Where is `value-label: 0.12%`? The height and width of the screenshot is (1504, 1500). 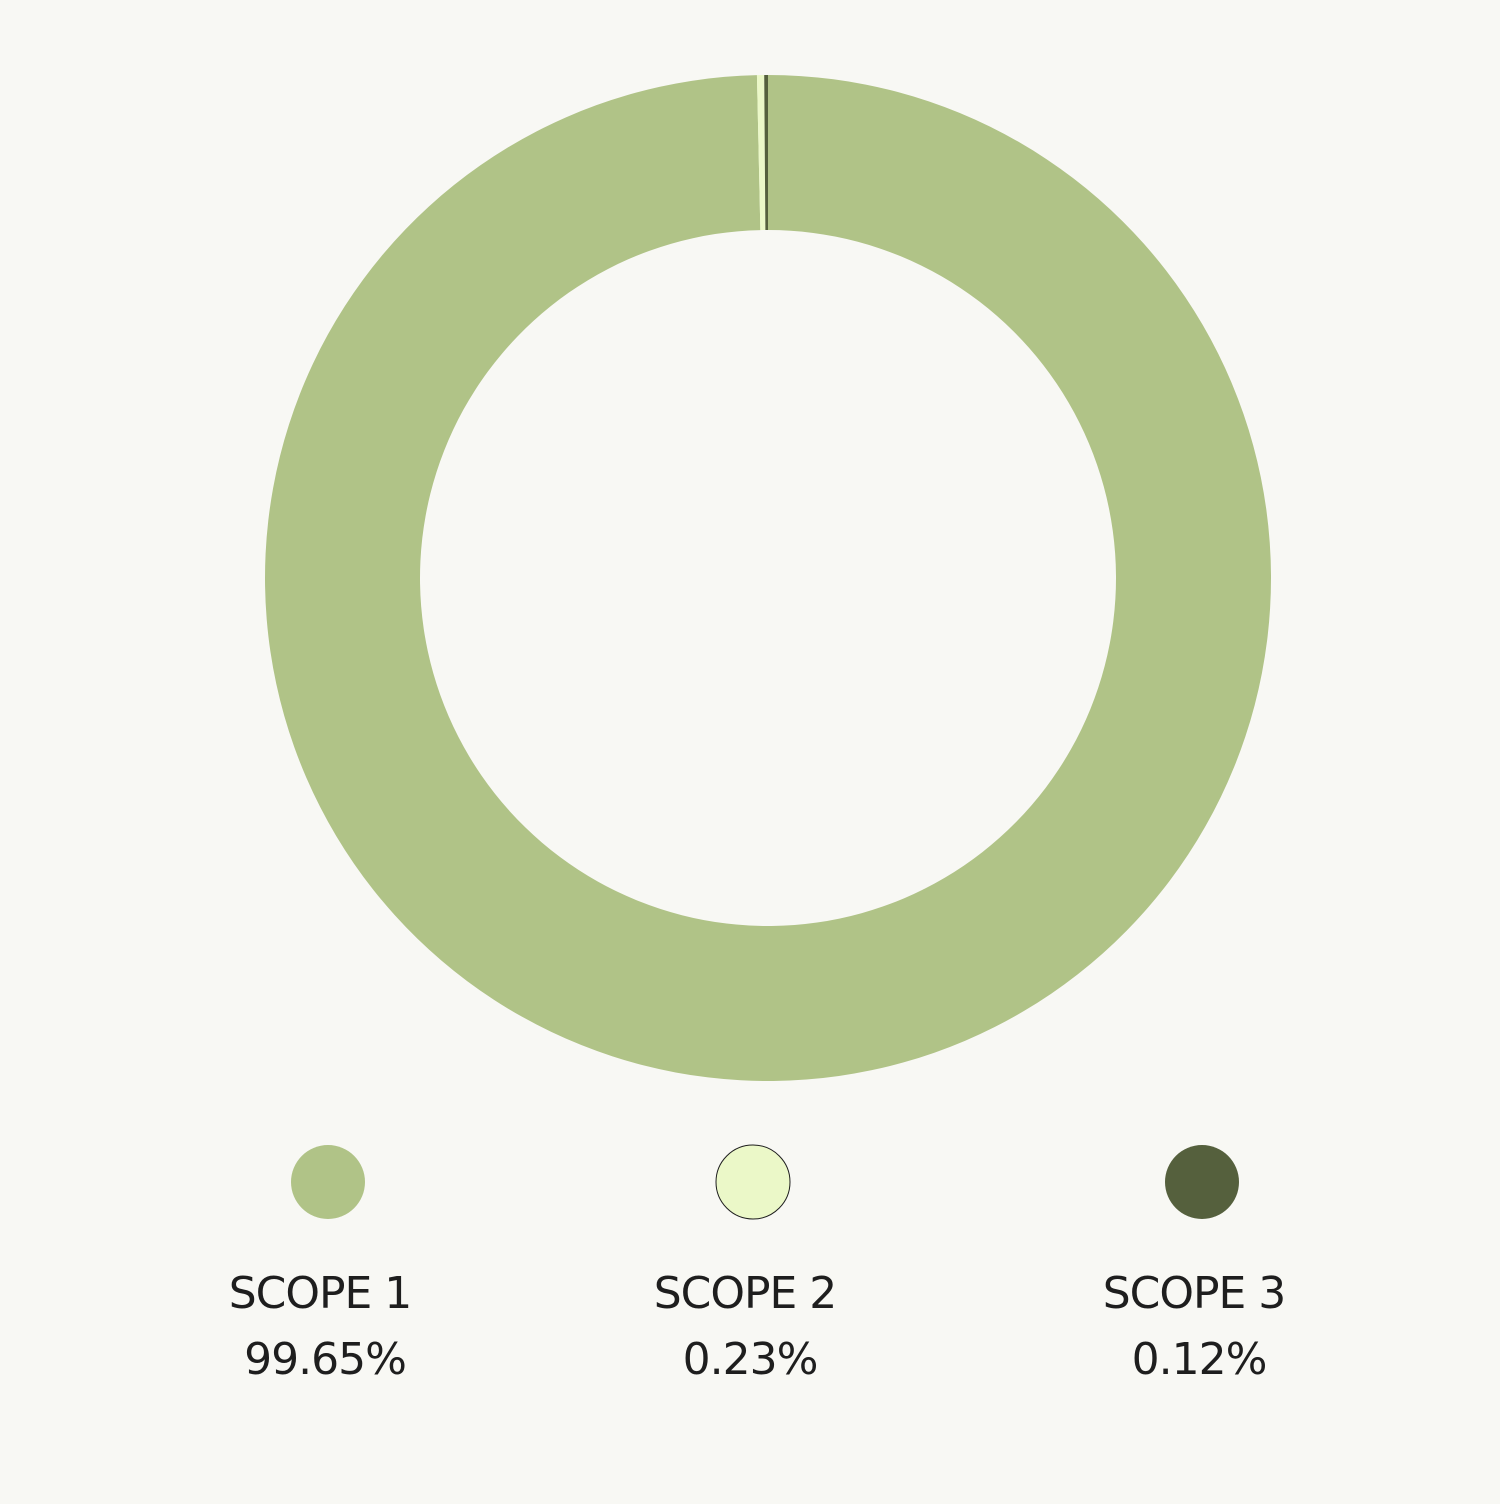
value-label: 0.12% is located at coordinates (1199, 1359).